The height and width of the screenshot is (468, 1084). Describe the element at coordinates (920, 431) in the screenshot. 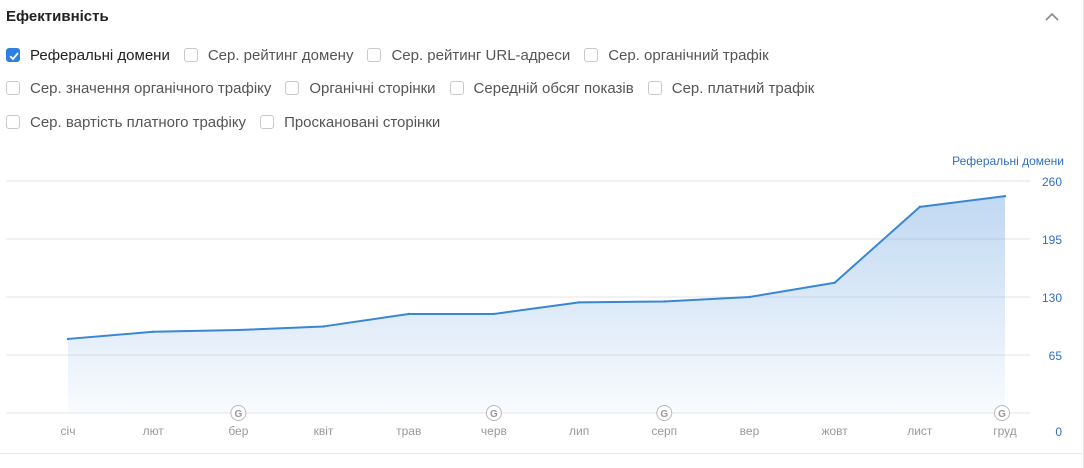

I see `x-tick-label: лист` at that location.